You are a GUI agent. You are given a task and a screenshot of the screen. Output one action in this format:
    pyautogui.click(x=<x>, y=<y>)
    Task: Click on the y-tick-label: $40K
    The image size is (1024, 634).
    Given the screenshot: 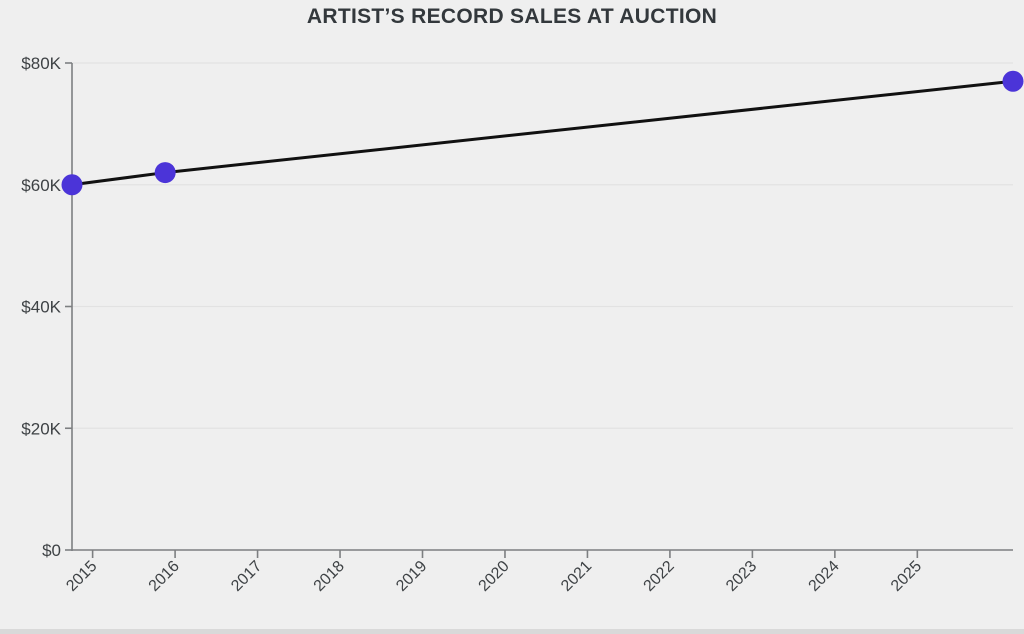 What is the action you would take?
    pyautogui.click(x=41, y=307)
    